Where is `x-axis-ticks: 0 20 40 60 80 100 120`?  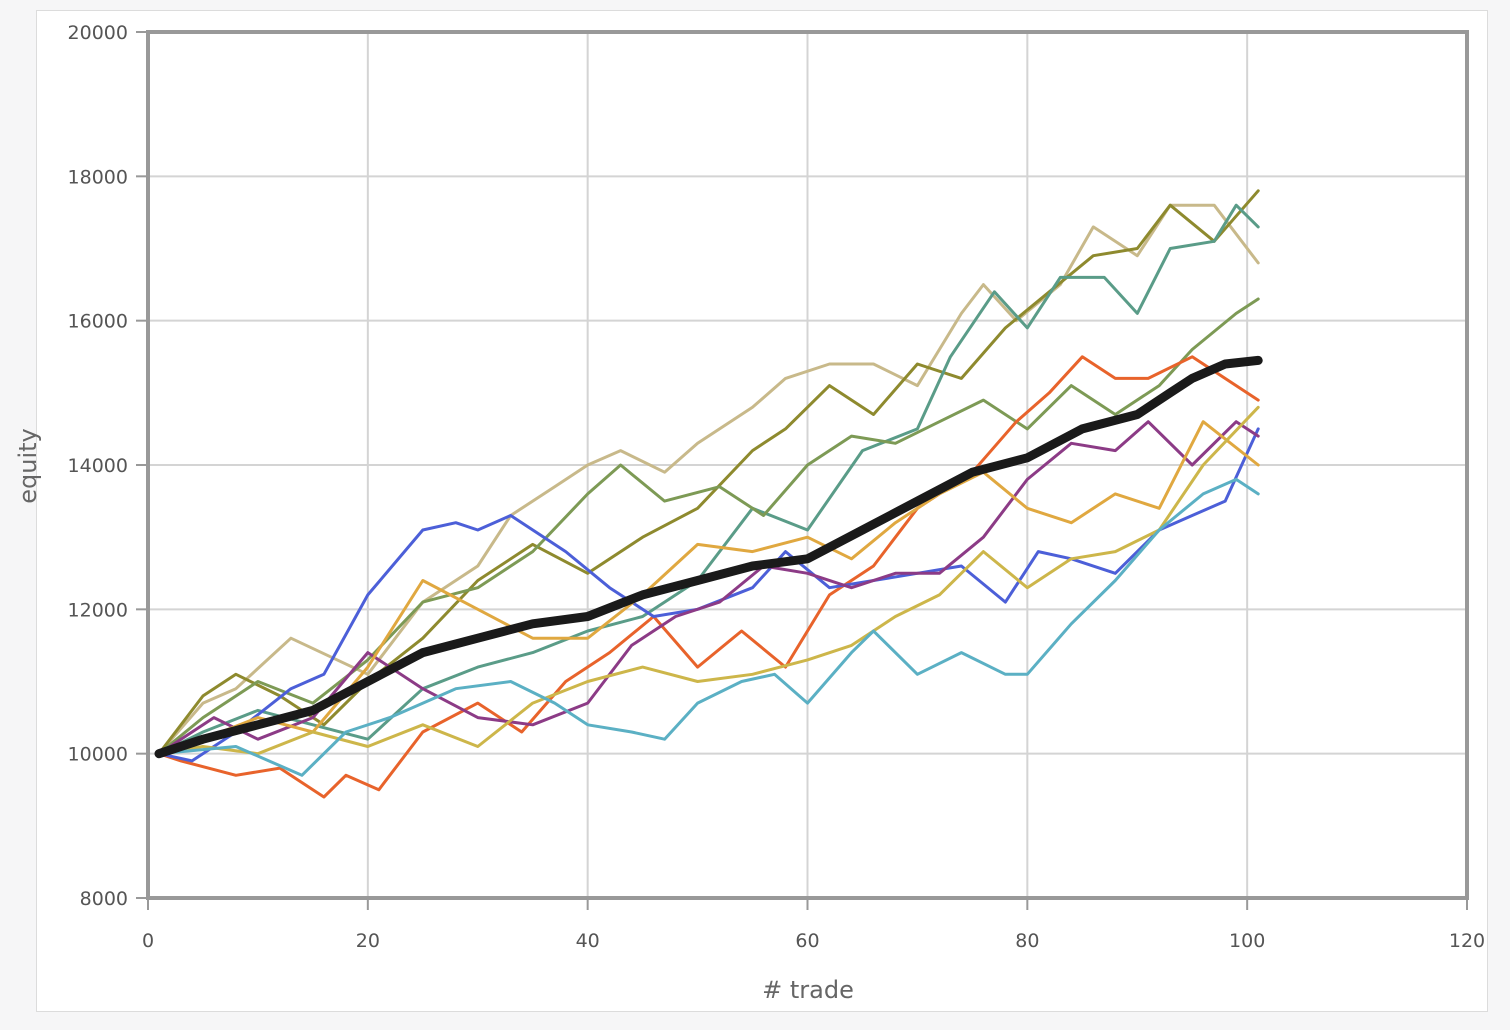 x-axis-ticks: 0 20 40 60 80 100 120 is located at coordinates (813, 925).